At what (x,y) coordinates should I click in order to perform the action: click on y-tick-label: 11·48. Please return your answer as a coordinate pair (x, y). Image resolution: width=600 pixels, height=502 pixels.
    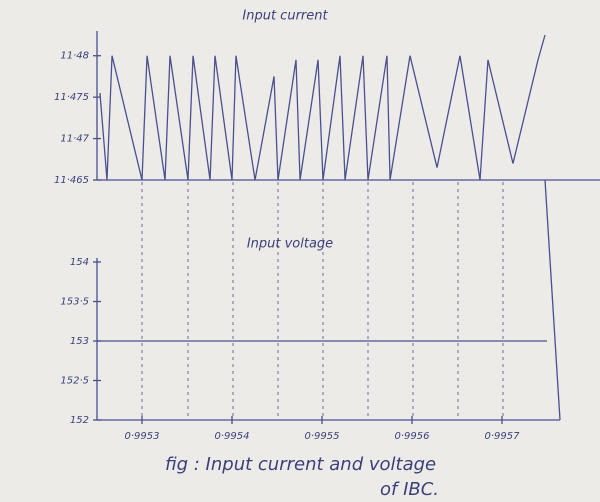
    Looking at the image, I should click on (74, 56).